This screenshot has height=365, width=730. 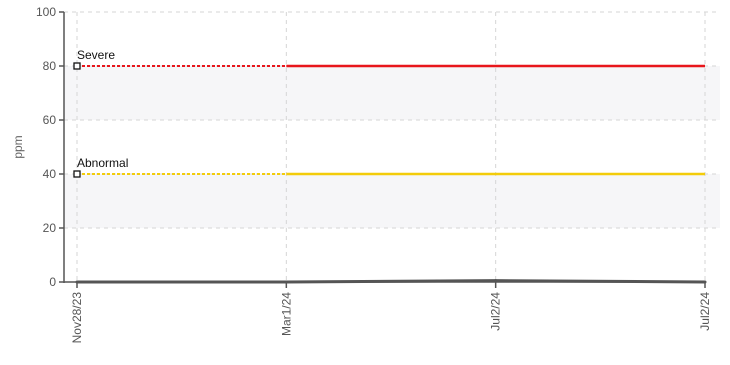 What do you see at coordinates (50, 66) in the screenshot?
I see `y-tick-label: 80` at bounding box center [50, 66].